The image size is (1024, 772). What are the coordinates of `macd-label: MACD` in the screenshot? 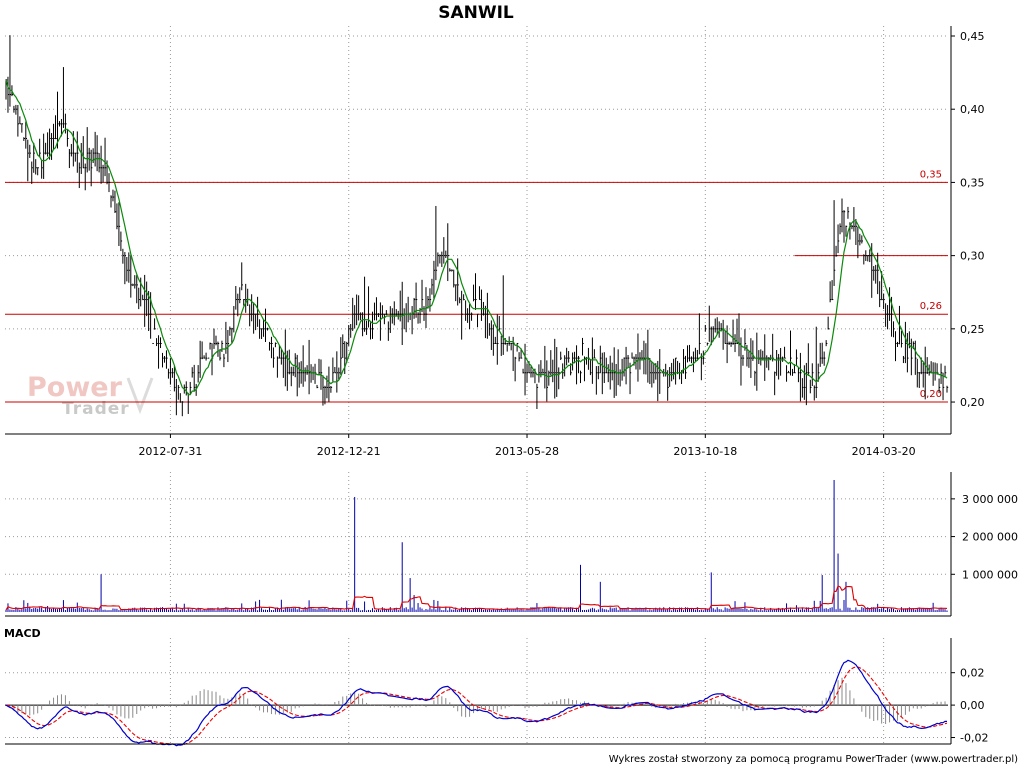 It's located at (22, 633).